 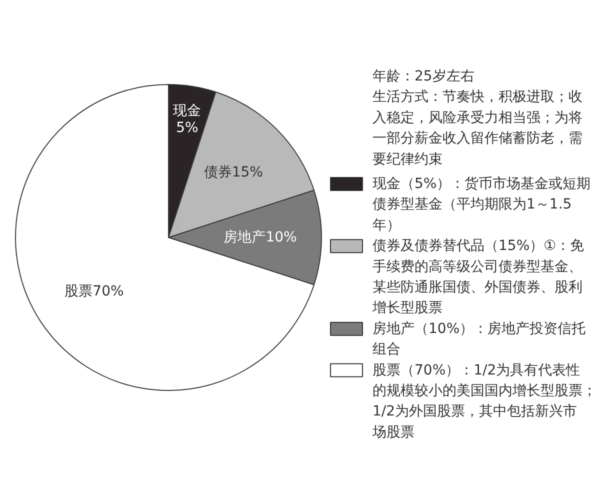 What do you see at coordinates (477, 128) in the screenshot?
I see `text: 生活方式：节奏快，积极进取；收入稳定，风险承受力相当强；为将一部分薪金收入留作储蓄防老，需要纪律约束` at bounding box center [477, 128].